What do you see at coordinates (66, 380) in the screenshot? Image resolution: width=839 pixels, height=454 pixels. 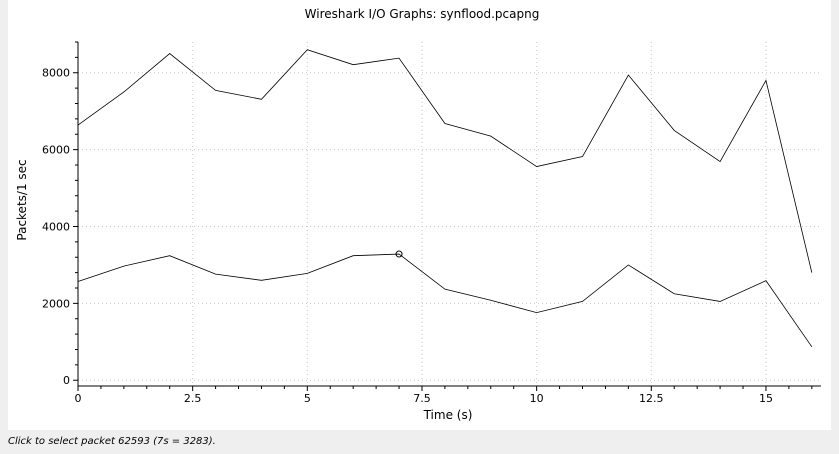 I see `y-tick-label: 0` at bounding box center [66, 380].